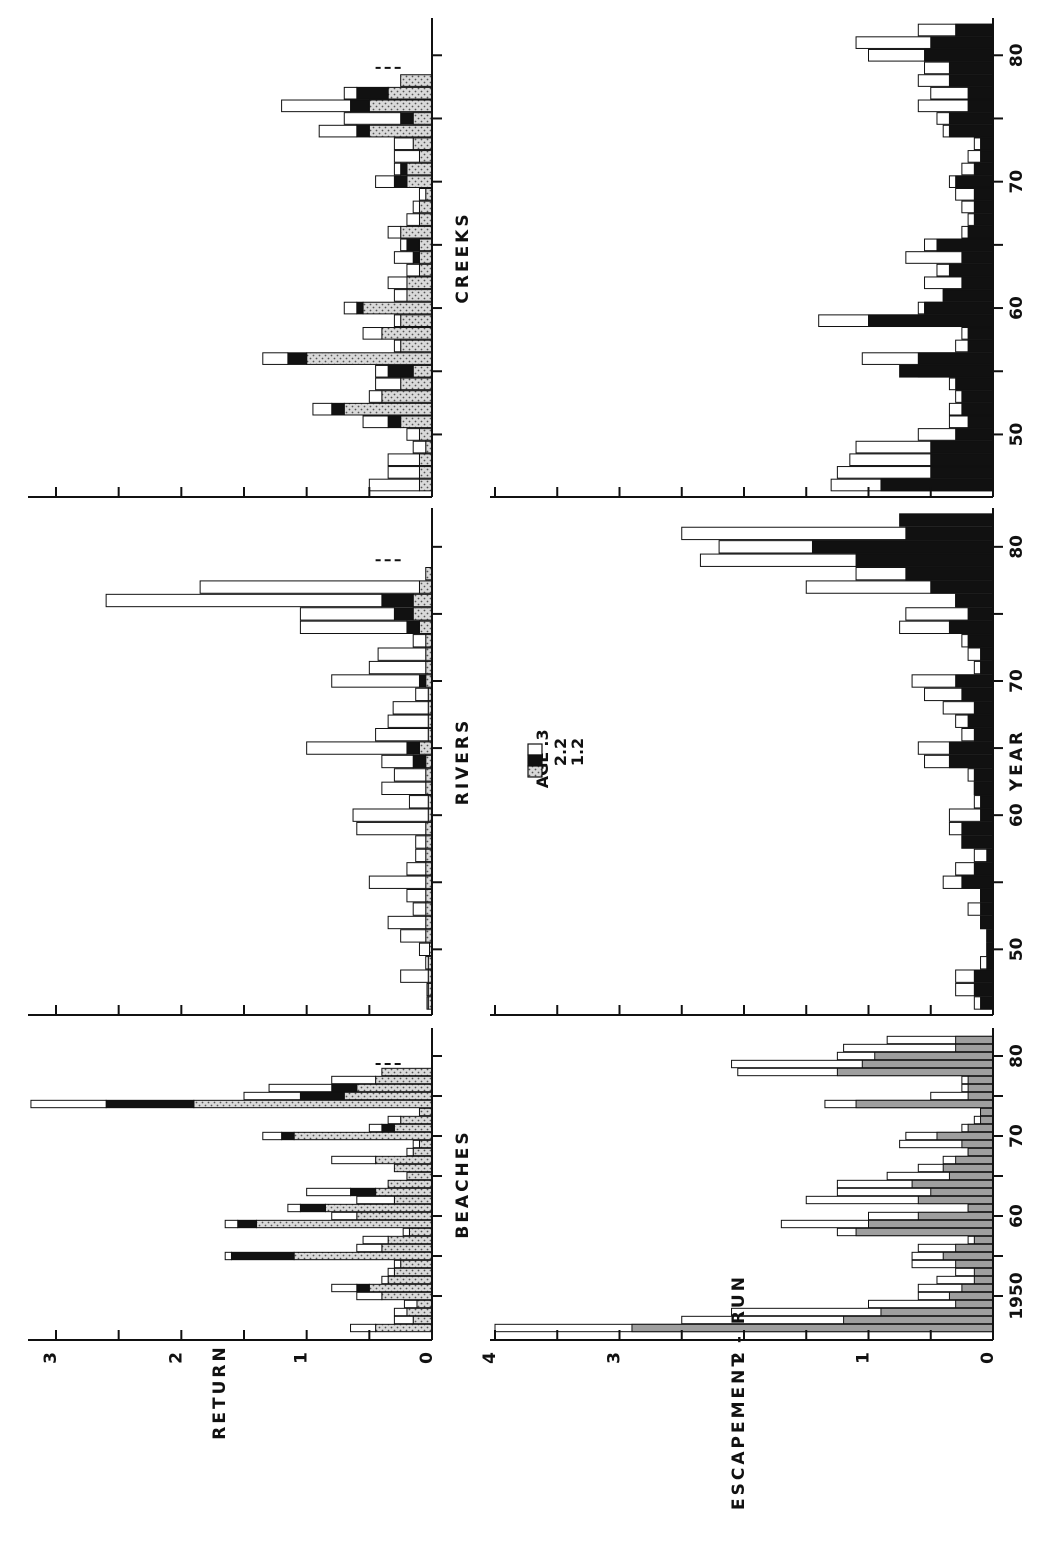 This screenshot has width=1037, height=1549. Describe the element at coordinates (557, 758) in the screenshot. I see `legend: AGE .3 2.2 1.2` at that location.